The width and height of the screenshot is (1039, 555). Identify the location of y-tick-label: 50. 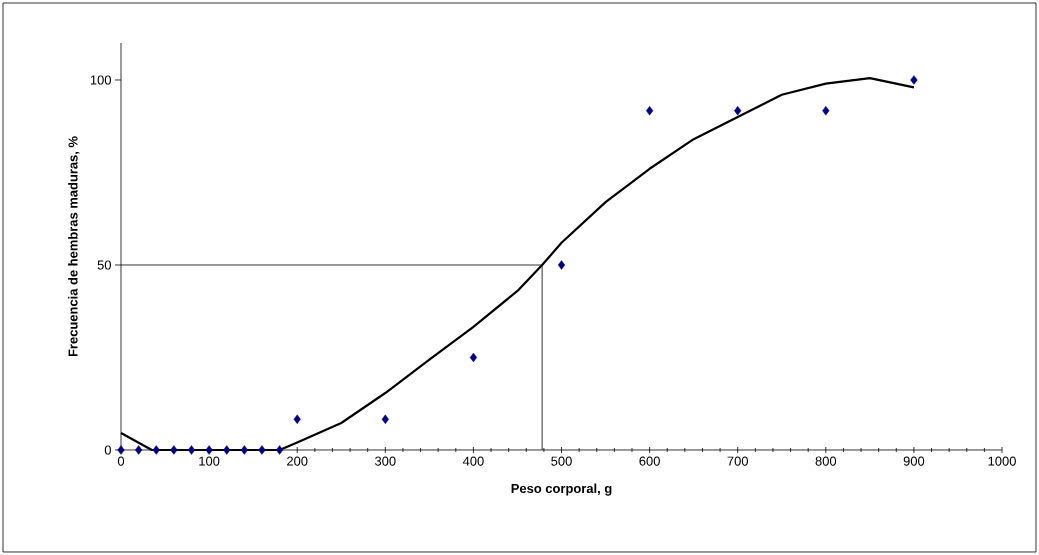
(104, 265).